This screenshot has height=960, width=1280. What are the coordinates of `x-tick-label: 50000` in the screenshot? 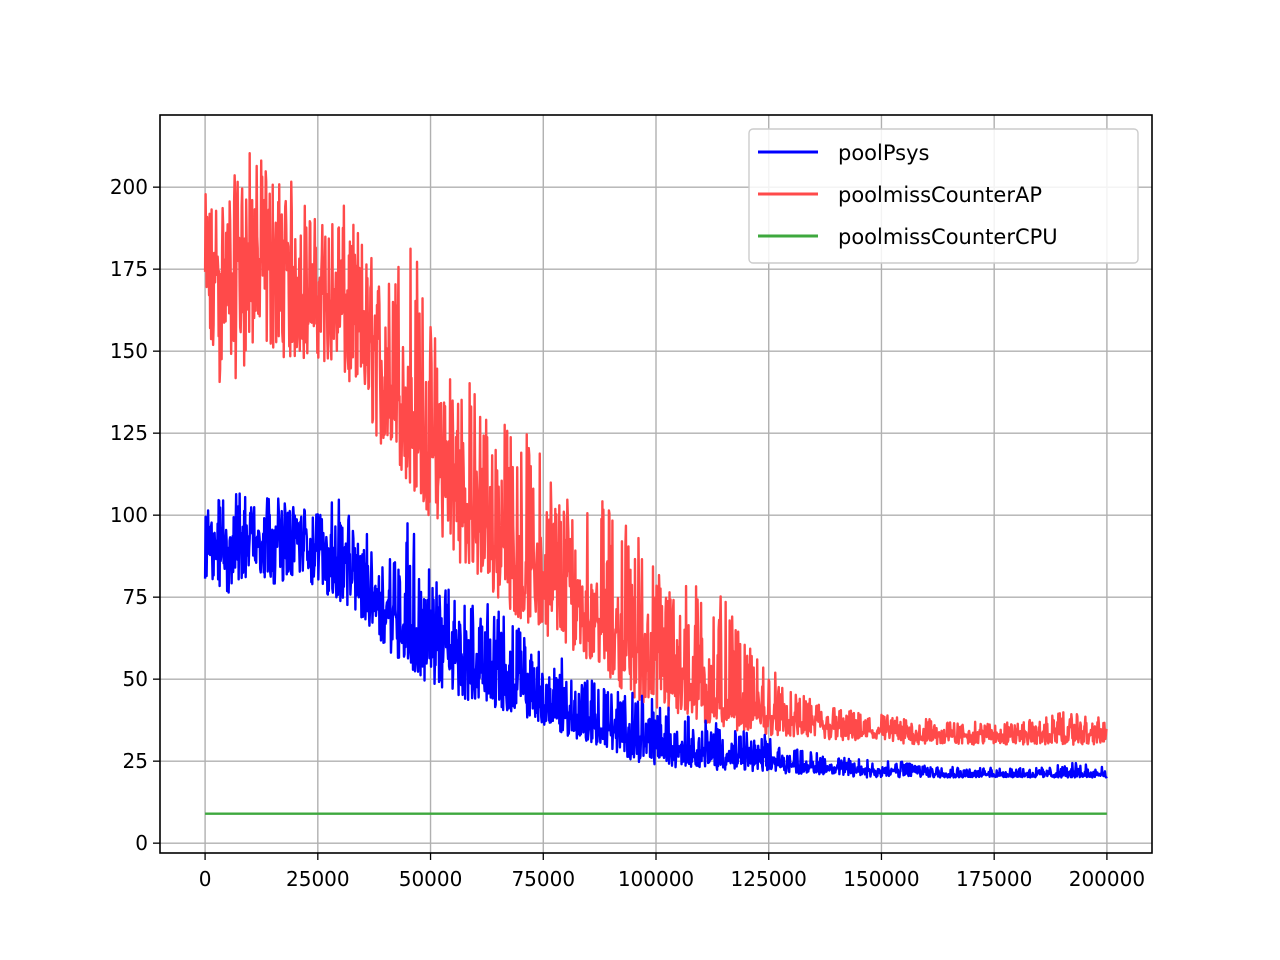 It's located at (431, 879).